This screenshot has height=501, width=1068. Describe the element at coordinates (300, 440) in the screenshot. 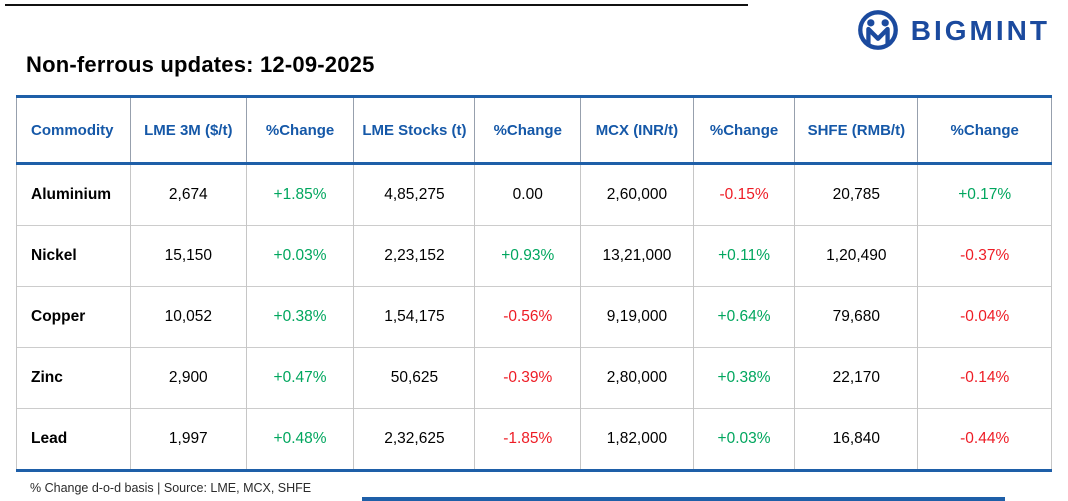

I see `cell-lead-change-2: +0.48%` at that location.